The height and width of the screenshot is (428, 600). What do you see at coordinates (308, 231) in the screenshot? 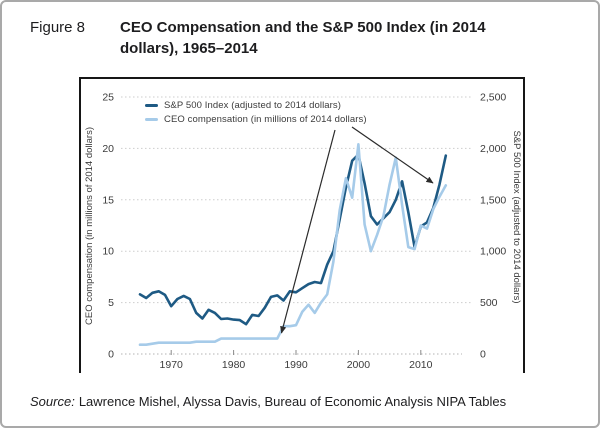
I see `callout-line-1988` at bounding box center [308, 231].